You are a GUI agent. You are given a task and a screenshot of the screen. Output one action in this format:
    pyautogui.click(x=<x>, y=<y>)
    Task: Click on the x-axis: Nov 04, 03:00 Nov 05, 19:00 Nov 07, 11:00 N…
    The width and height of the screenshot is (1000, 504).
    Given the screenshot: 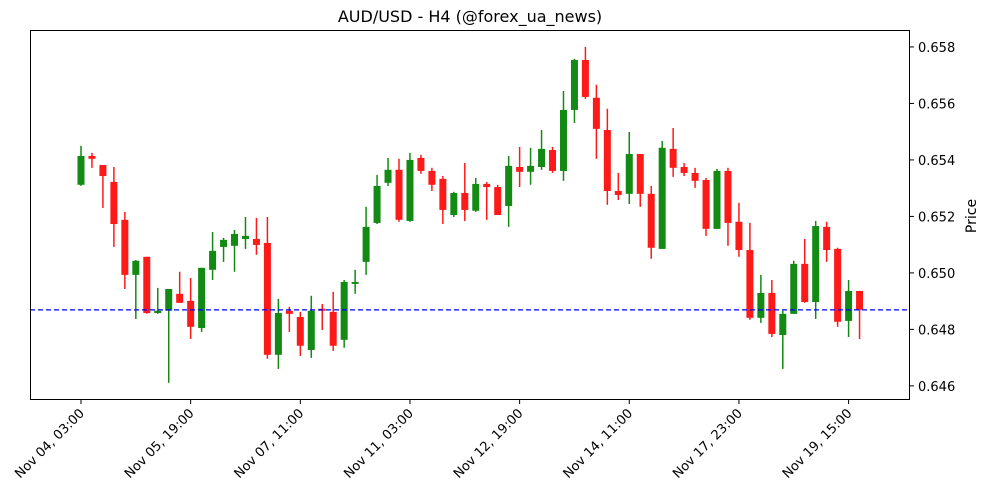 What is the action you would take?
    pyautogui.click(x=433, y=441)
    